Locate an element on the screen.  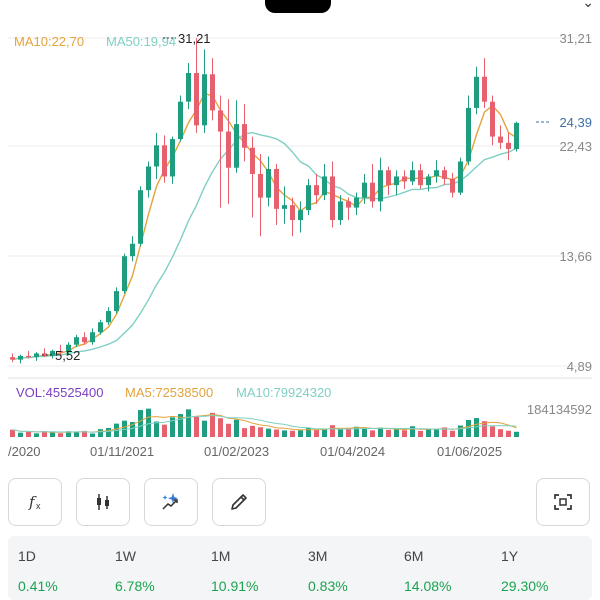
ai-analysis-button is located at coordinates (171, 502).